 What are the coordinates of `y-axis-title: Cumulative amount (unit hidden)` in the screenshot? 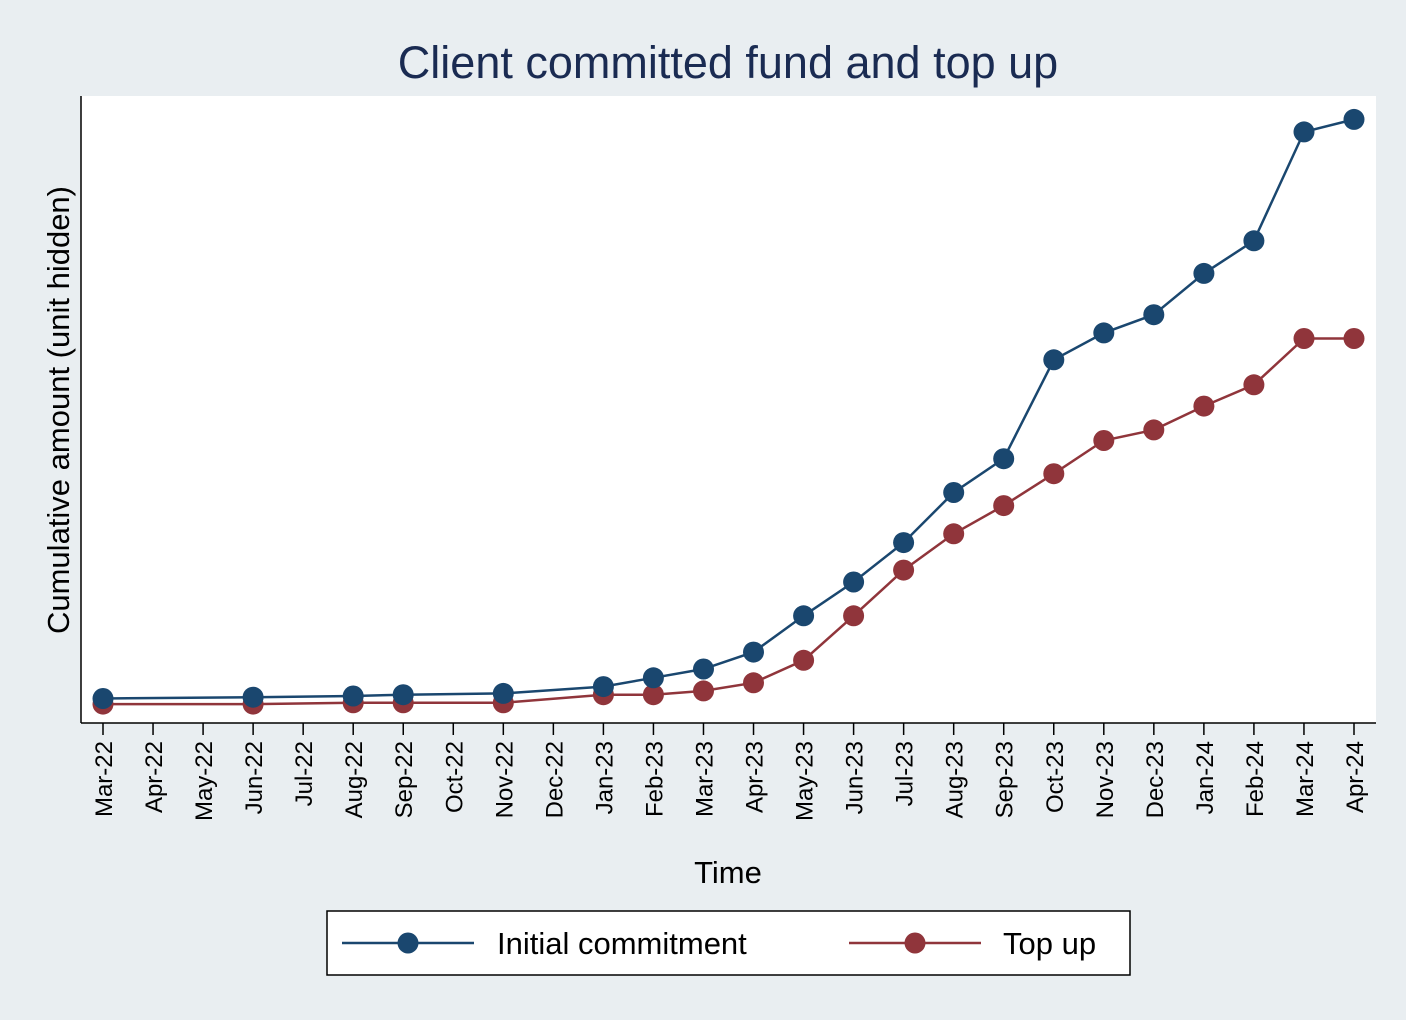 It's located at (58, 410).